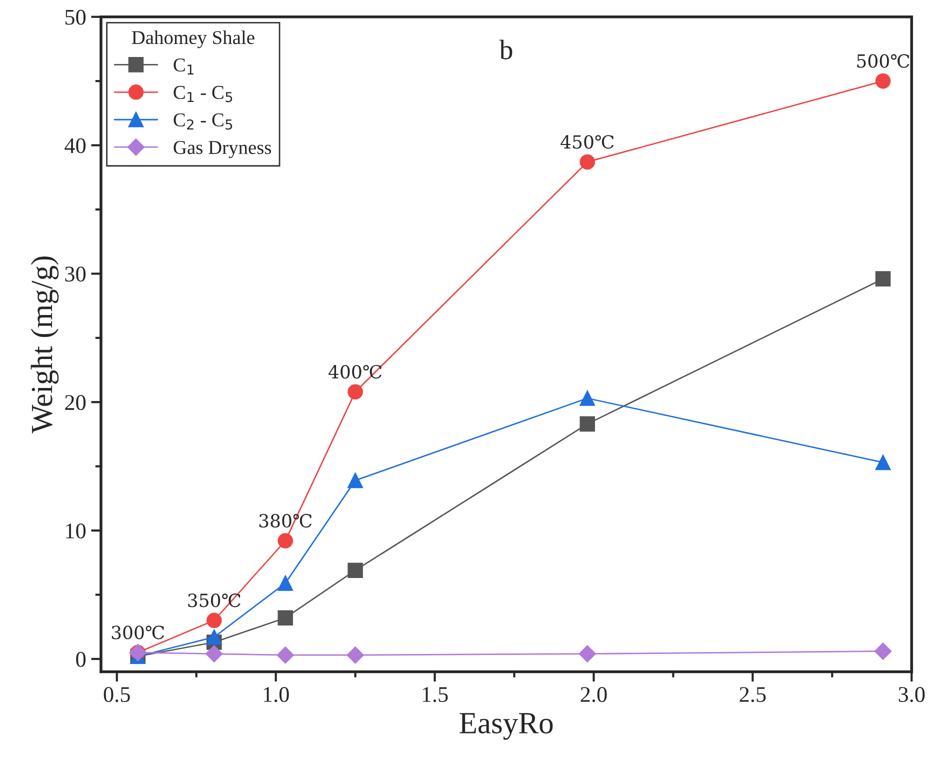 Image resolution: width=935 pixels, height=766 pixels. What do you see at coordinates (276, 694) in the screenshot?
I see `x-tick-label: 1.0` at bounding box center [276, 694].